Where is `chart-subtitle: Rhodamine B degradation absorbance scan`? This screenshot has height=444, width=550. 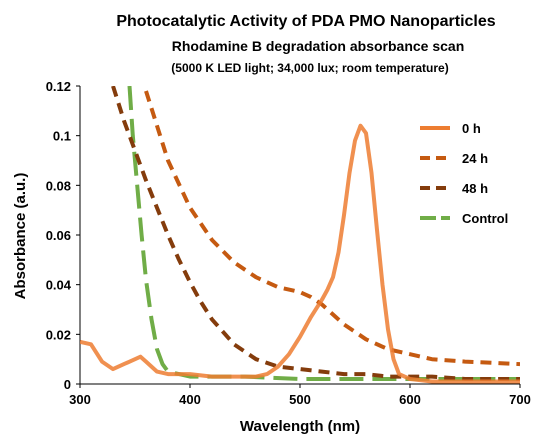
chart-subtitle: Rhodamine B degradation absorbance scan is located at coordinates (318, 46).